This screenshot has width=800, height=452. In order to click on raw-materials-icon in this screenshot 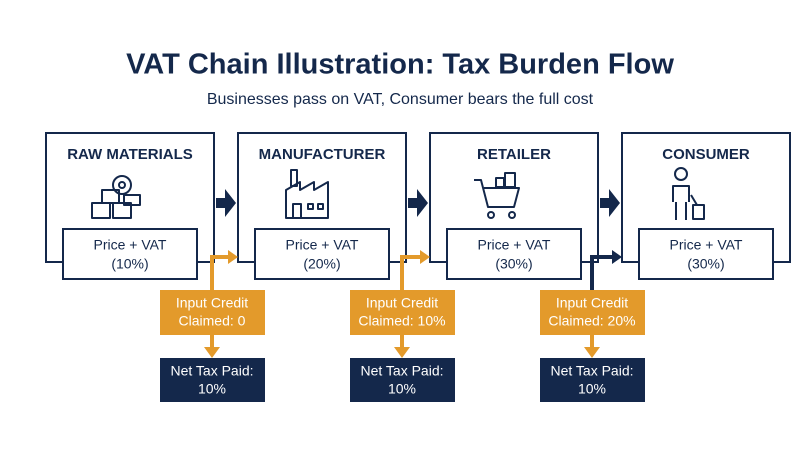, I will do `click(116, 197)`.